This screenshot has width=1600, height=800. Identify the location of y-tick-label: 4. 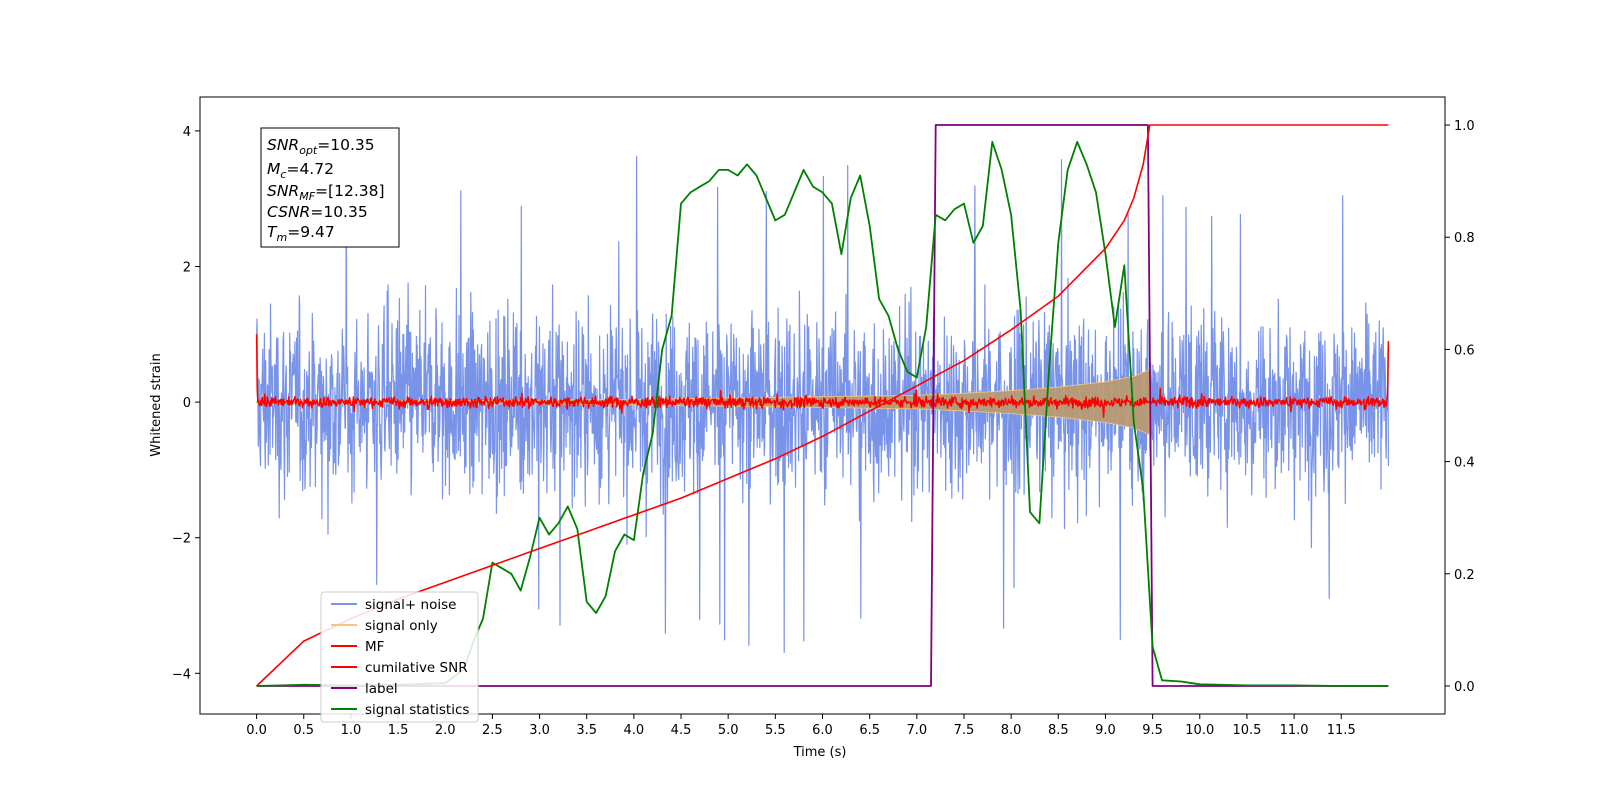
(187, 132).